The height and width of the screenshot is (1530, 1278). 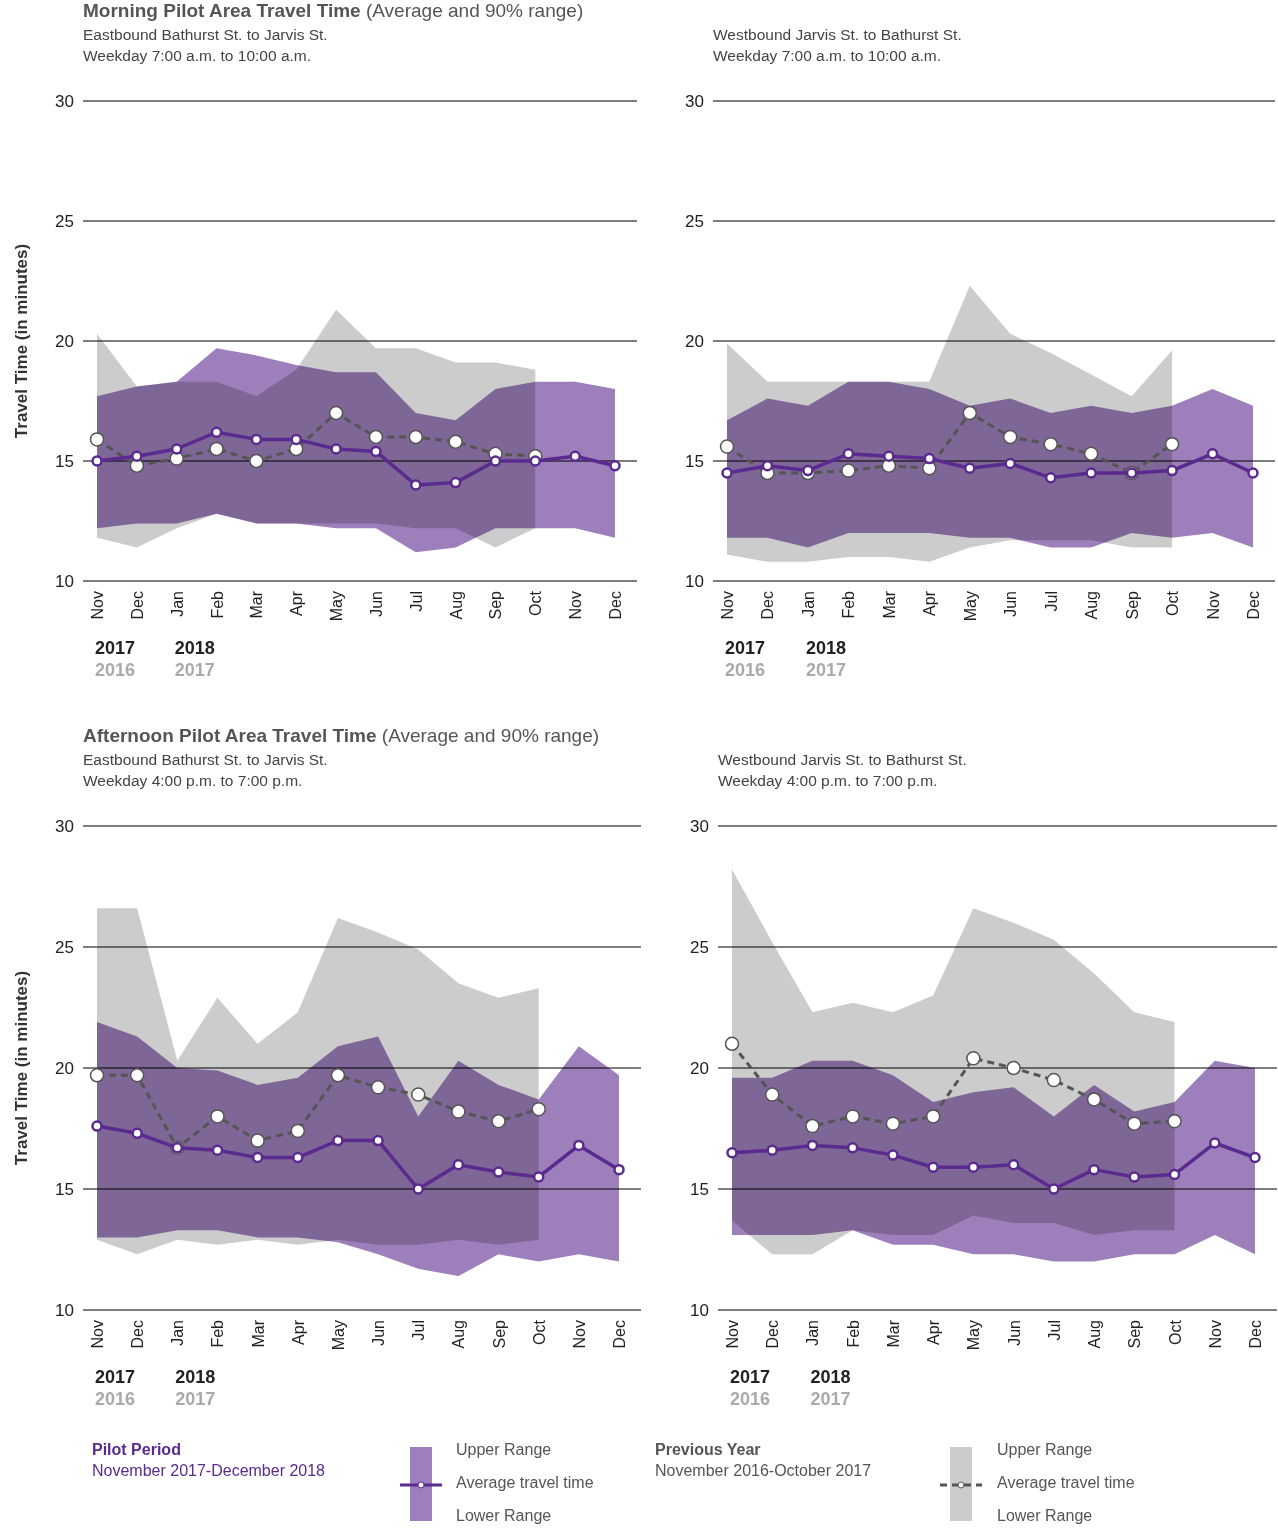 What do you see at coordinates (341, 735) in the screenshot?
I see `chart-title: Afternoon Pilot Area Travel Time (Average and 90% range)` at bounding box center [341, 735].